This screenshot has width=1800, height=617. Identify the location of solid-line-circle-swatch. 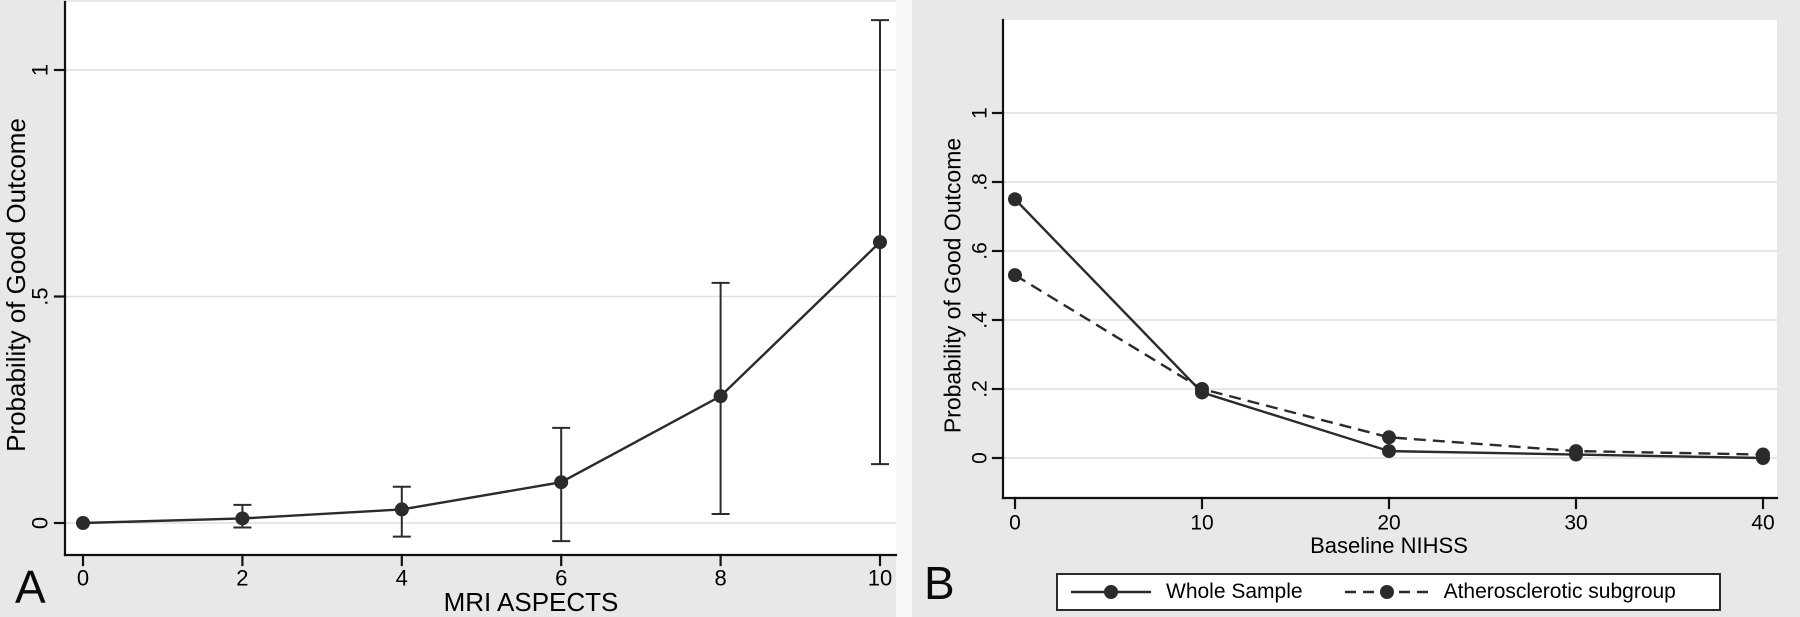
(1111, 592).